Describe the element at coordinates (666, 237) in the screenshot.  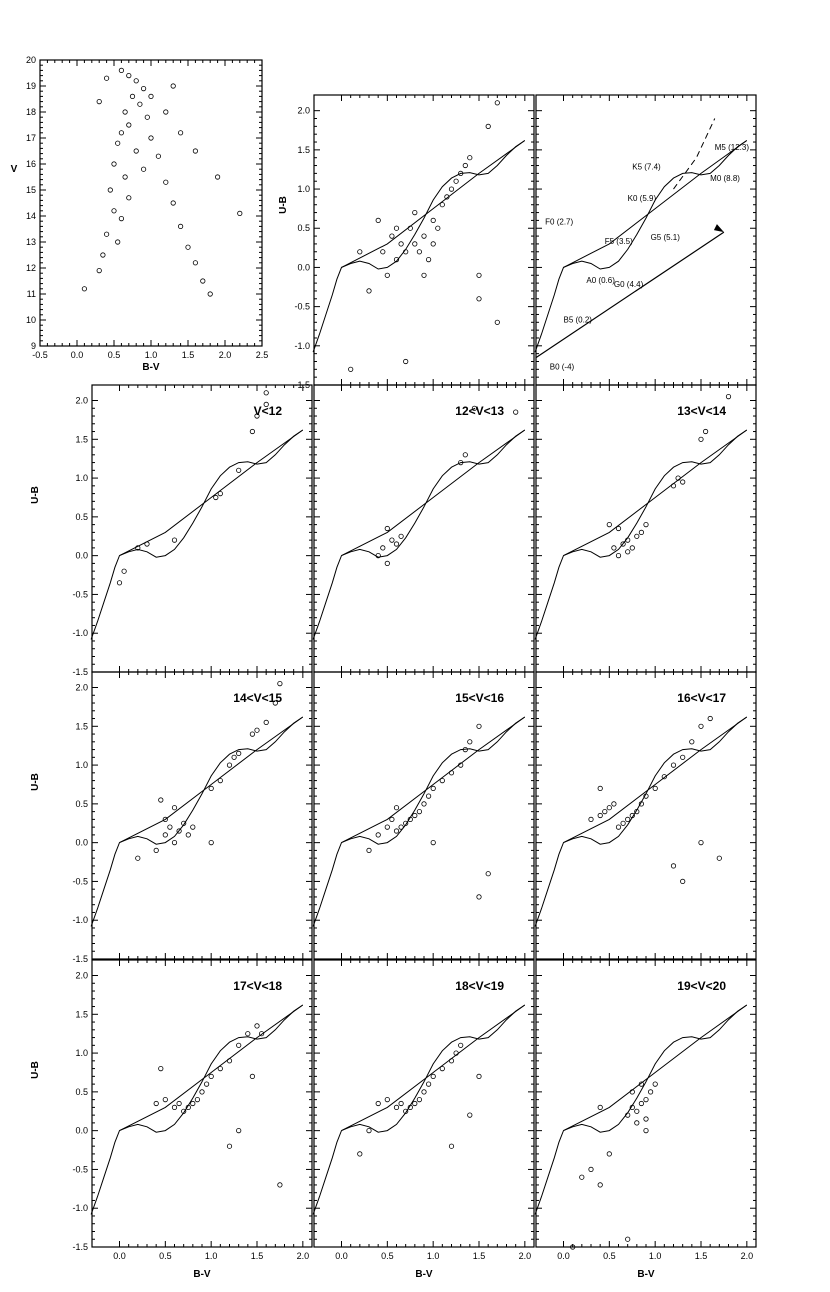
I see `spectral-type-label: G5 (5.1)` at that location.